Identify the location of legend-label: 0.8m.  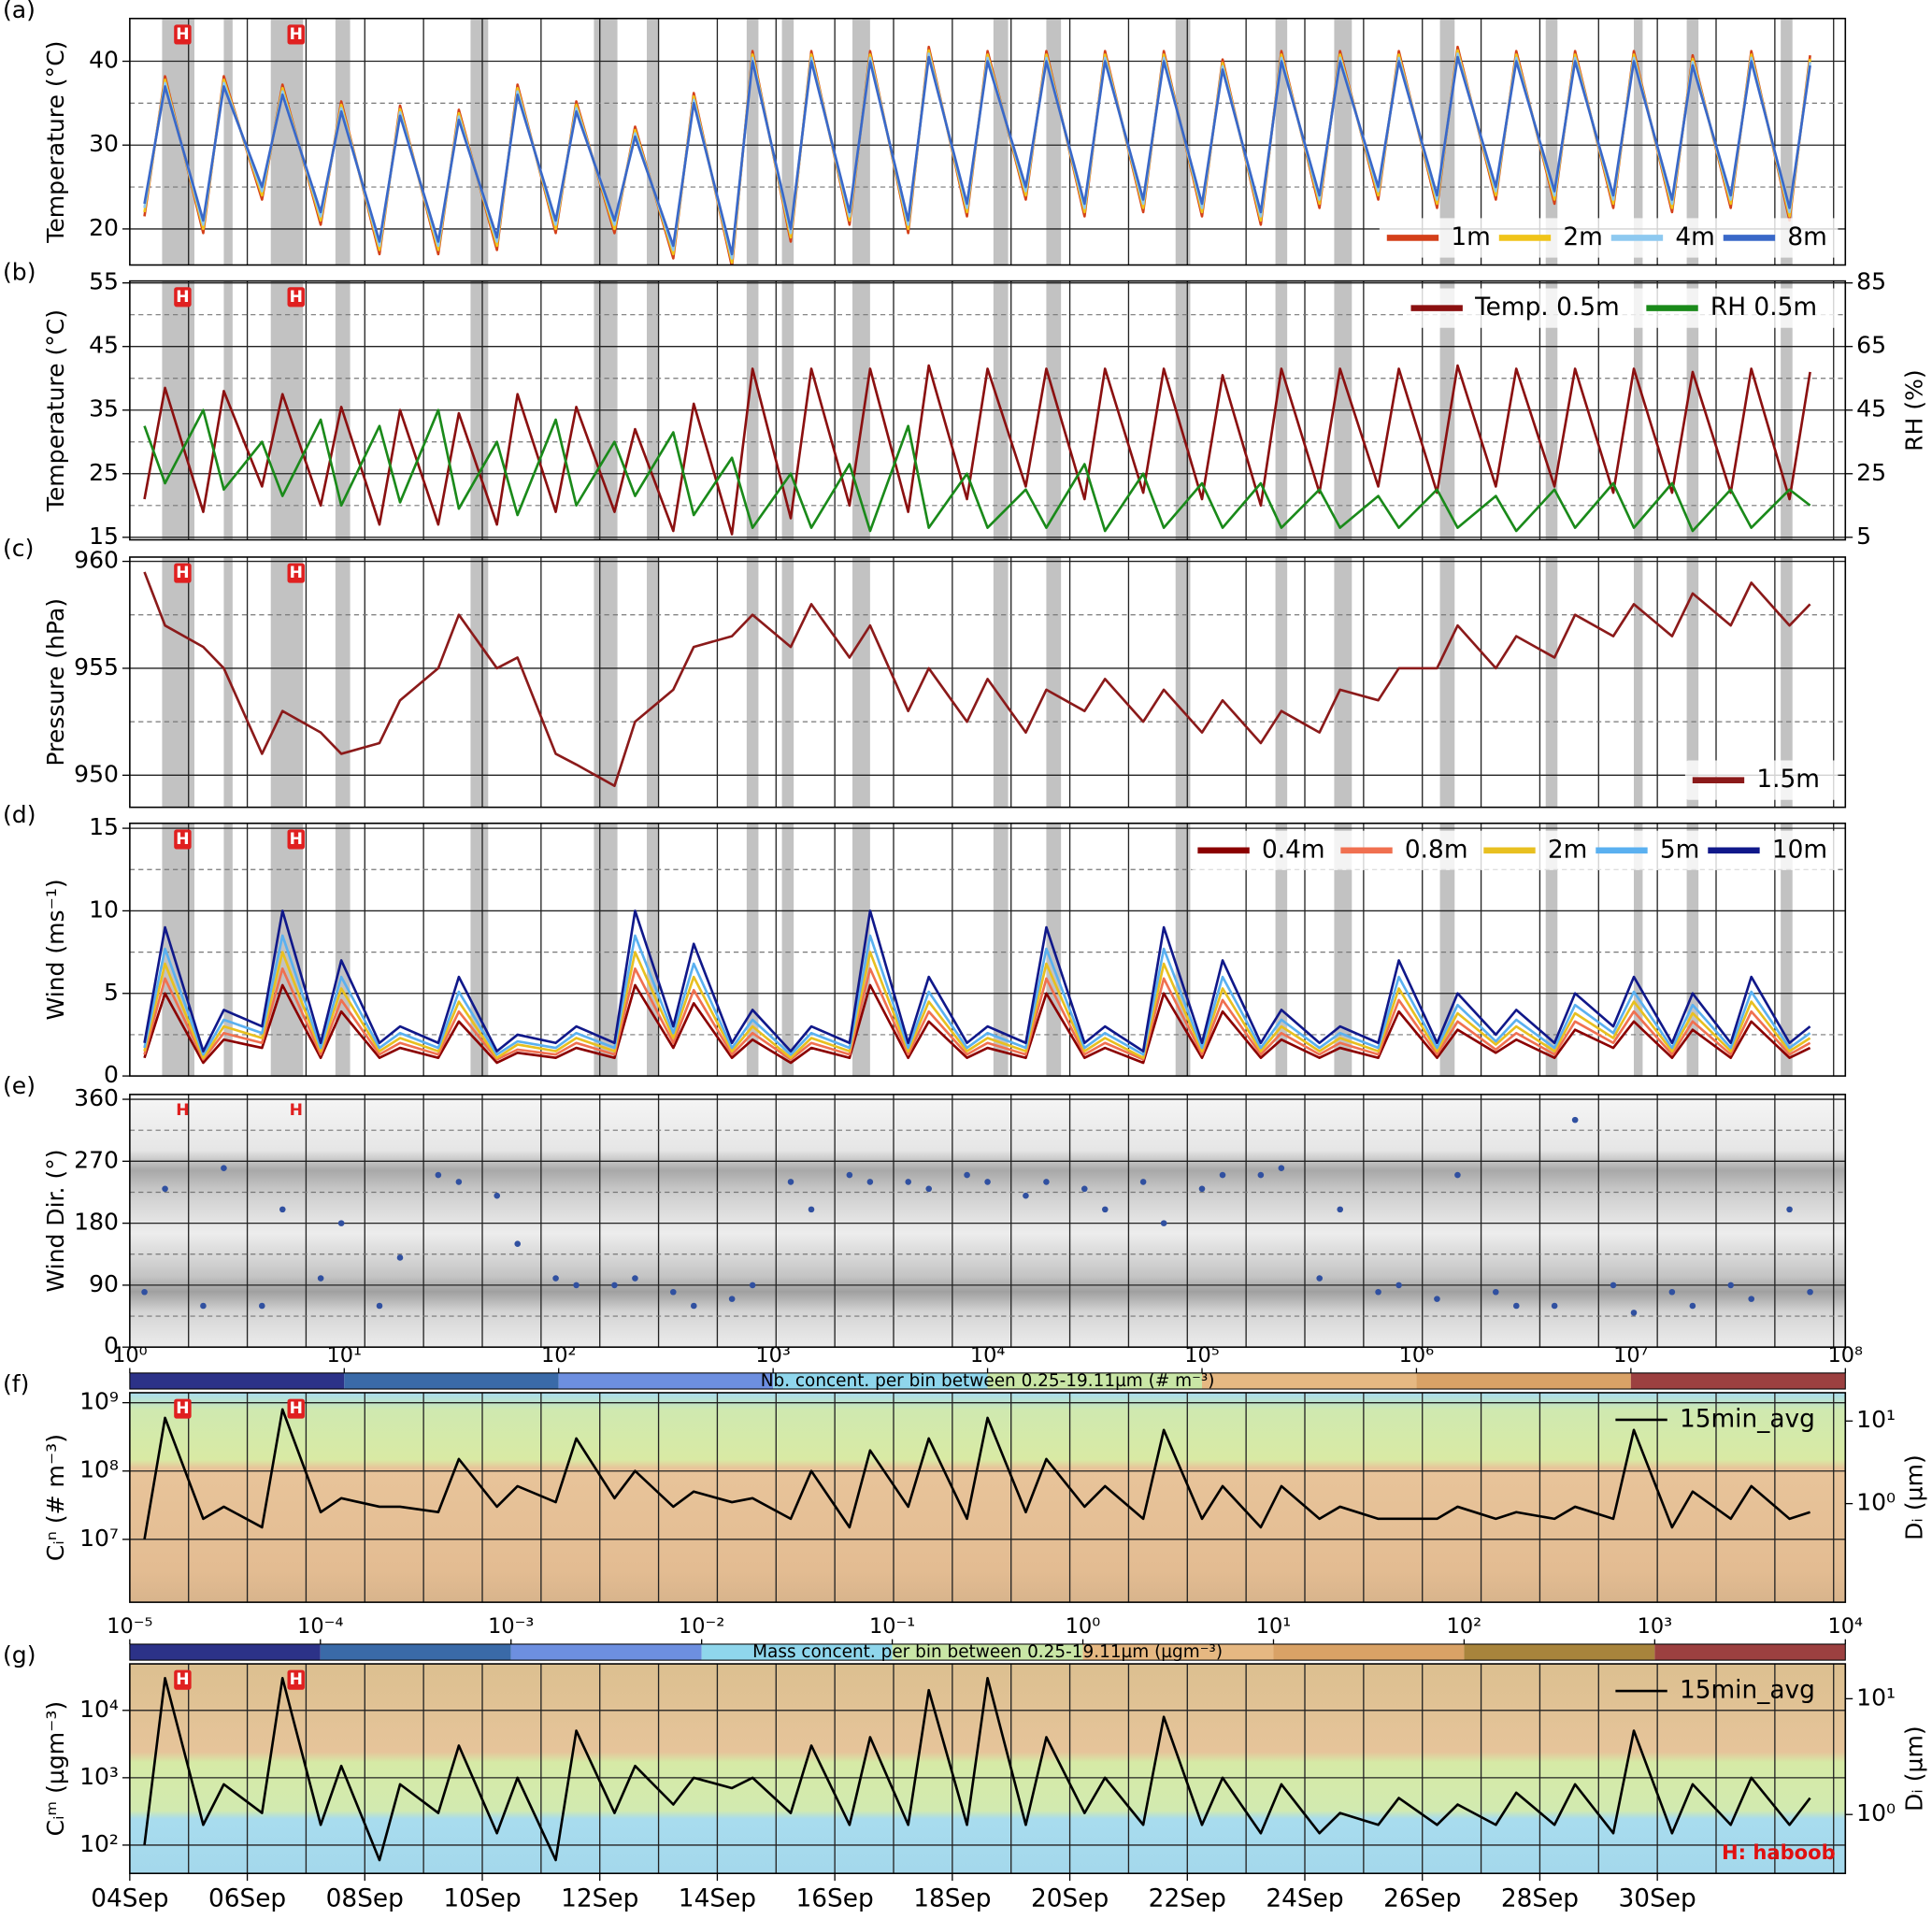
(1436, 850).